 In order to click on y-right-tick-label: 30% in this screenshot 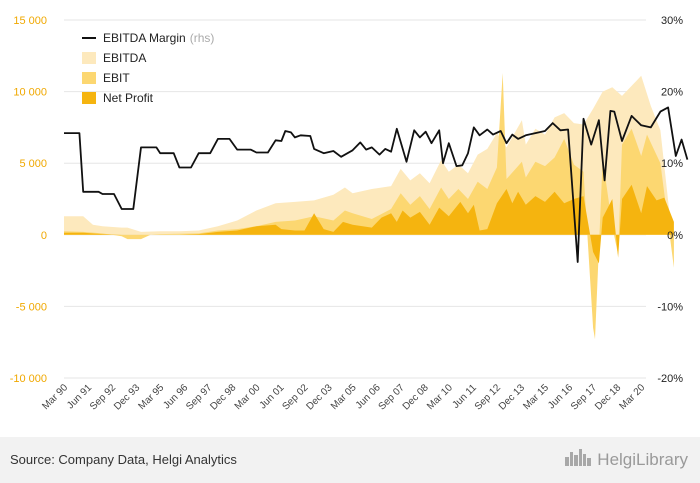, I will do `click(672, 21)`.